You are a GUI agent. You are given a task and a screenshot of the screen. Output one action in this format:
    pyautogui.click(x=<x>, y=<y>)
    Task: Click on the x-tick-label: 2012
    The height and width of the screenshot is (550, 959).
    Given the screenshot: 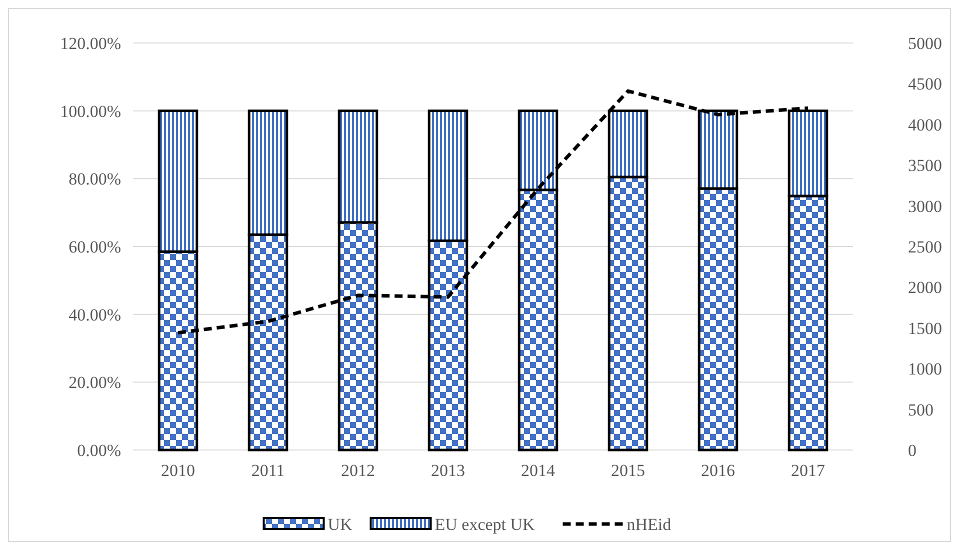 What is the action you would take?
    pyautogui.click(x=358, y=470)
    